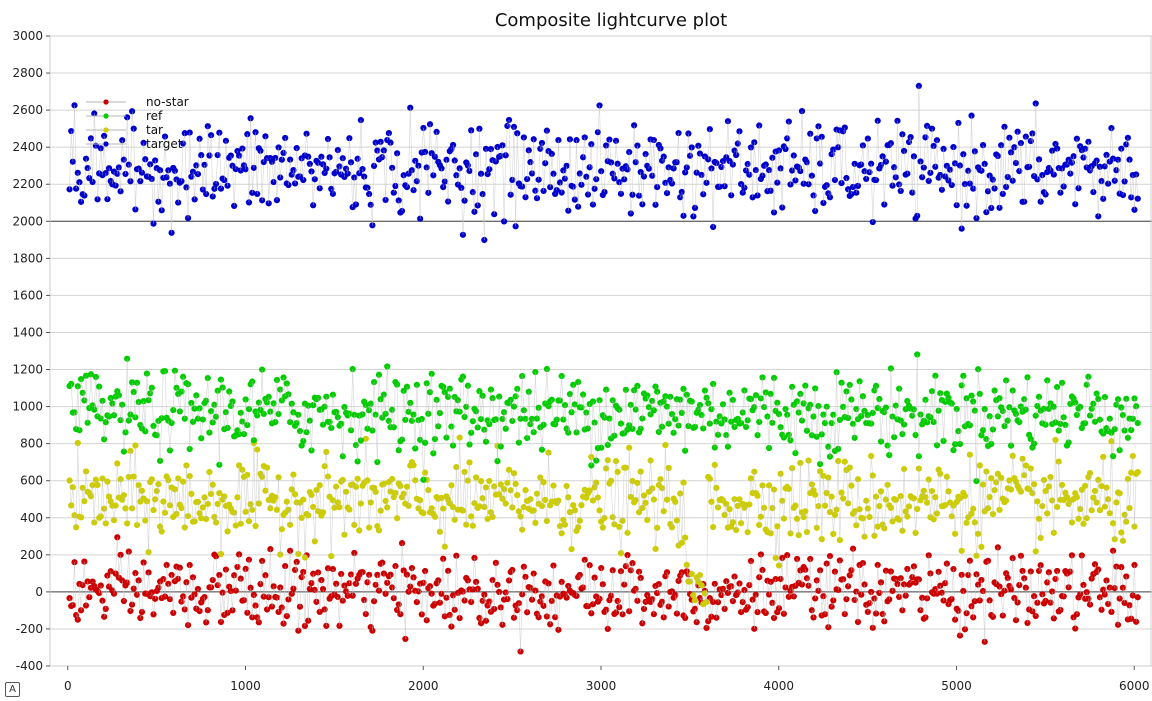 This screenshot has width=1152, height=701. Describe the element at coordinates (201, 438) in the screenshot. I see `data-point-ref` at that location.